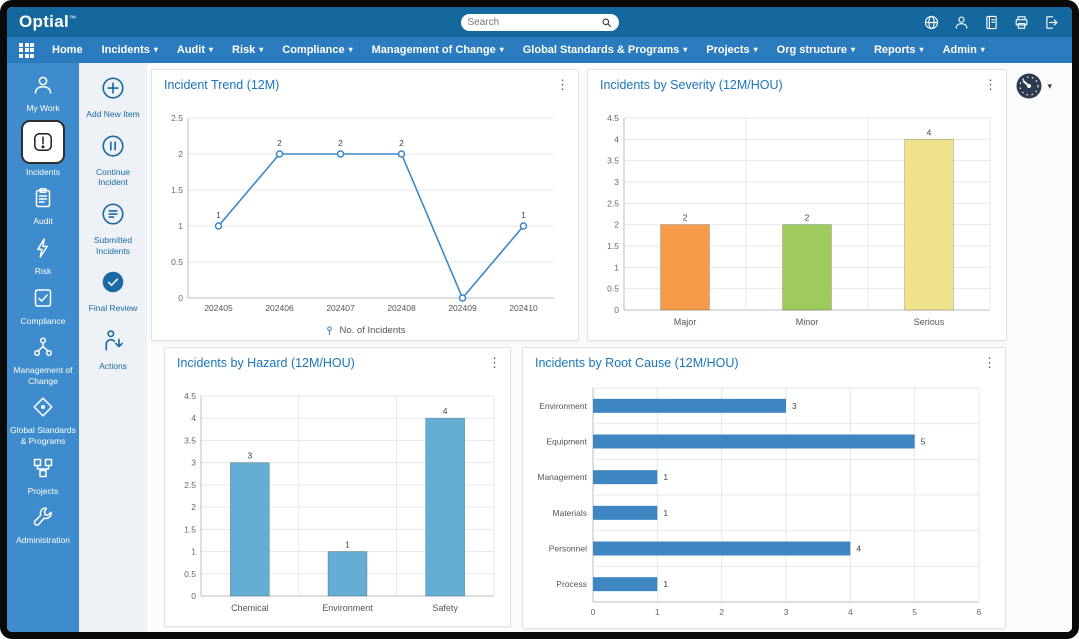  I want to click on directory-icon, so click(991, 22).